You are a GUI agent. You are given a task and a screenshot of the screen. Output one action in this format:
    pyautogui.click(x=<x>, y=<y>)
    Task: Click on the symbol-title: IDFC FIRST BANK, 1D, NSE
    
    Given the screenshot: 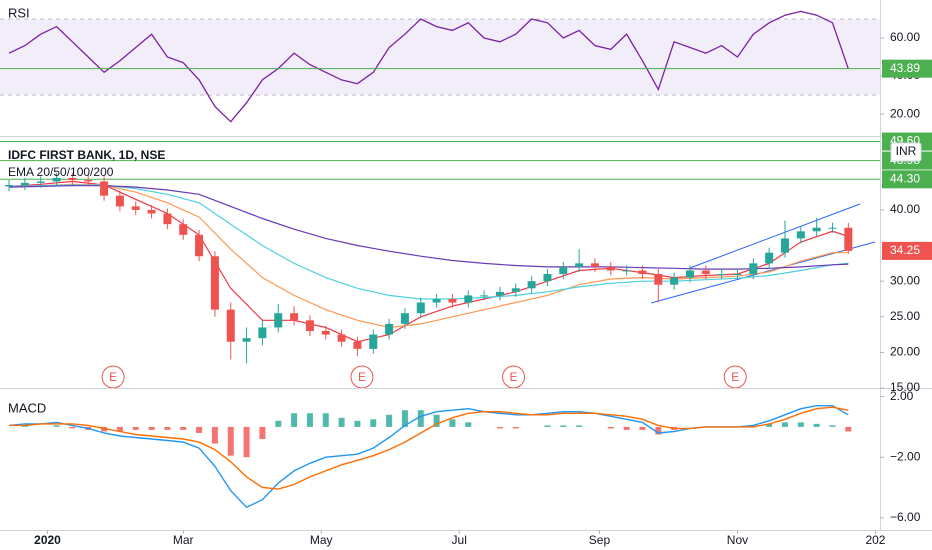 What is the action you would take?
    pyautogui.click(x=86, y=155)
    